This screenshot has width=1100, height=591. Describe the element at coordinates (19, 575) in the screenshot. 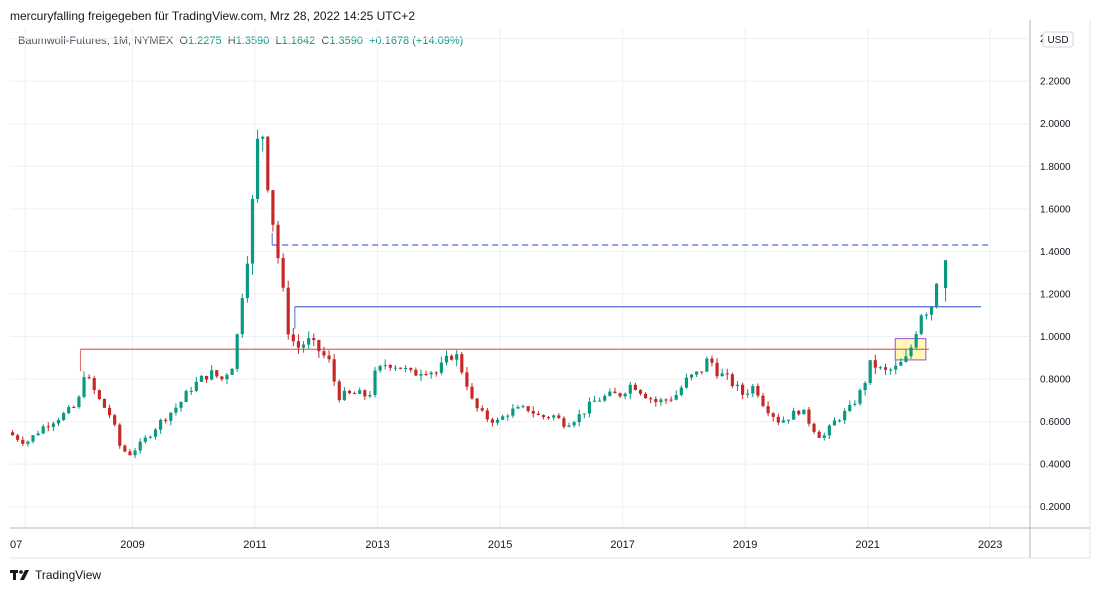

I see `tradingview-logo-icon` at that location.